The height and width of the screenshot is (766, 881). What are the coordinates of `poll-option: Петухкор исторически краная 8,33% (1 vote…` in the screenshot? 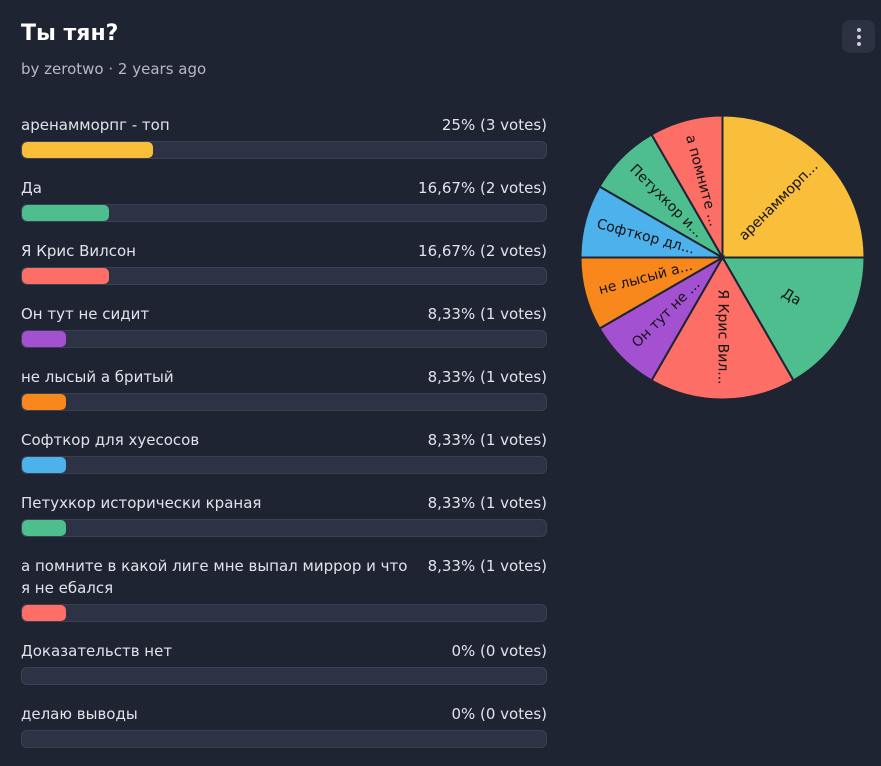 It's located at (284, 514).